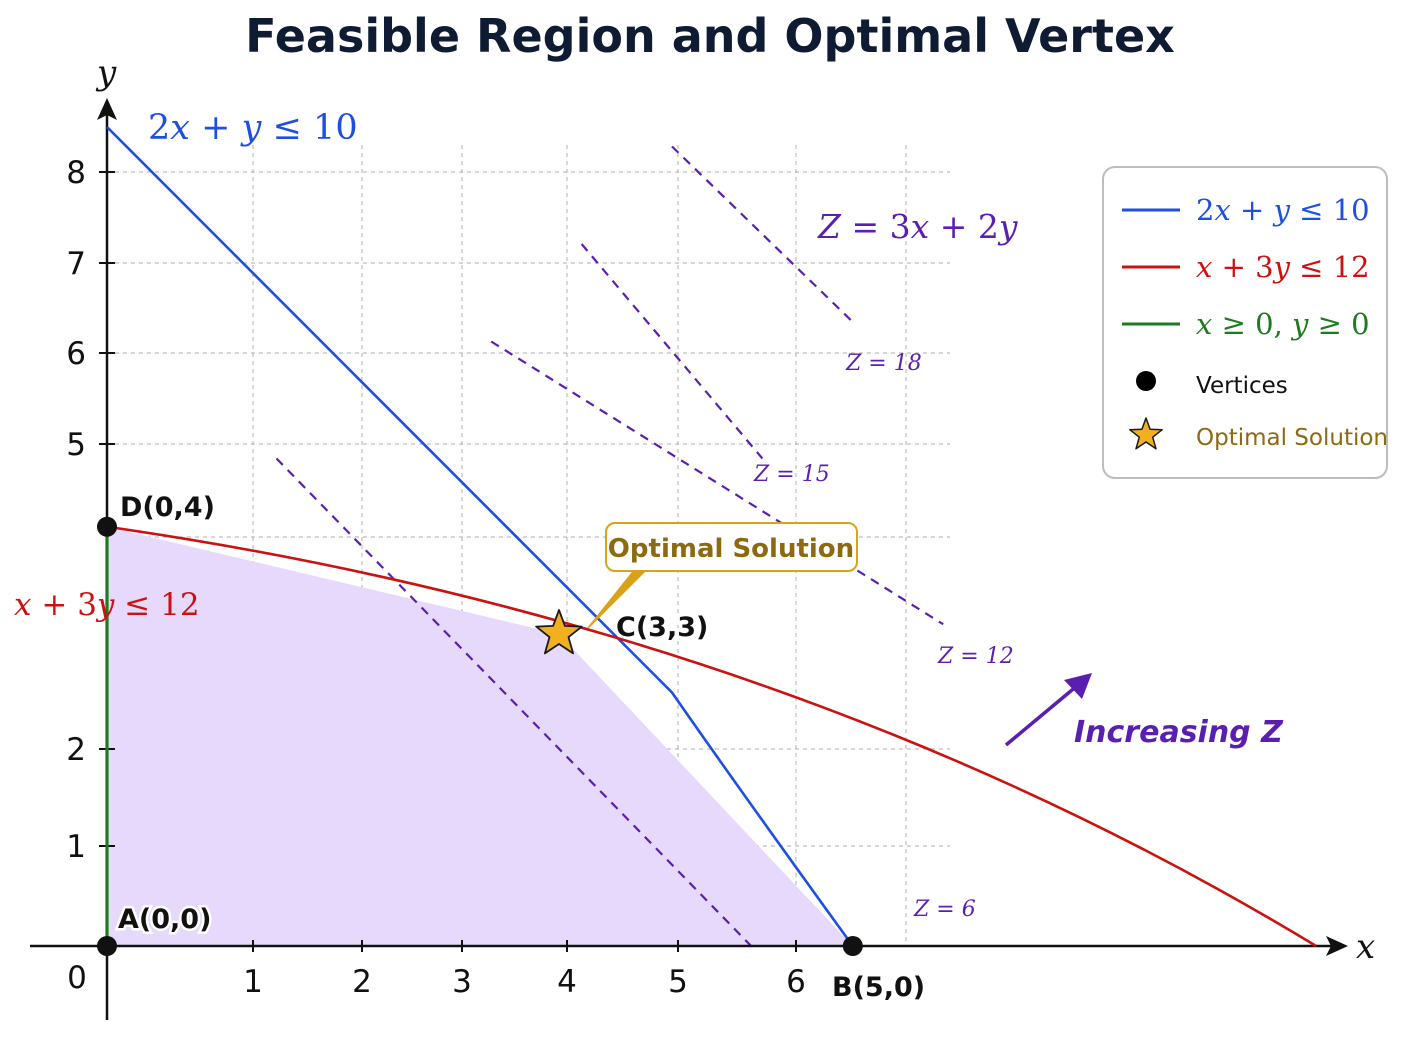 Image resolution: width=1408 pixels, height=1056 pixels. I want to click on legend-label: Optimal Solution, so click(1292, 438).